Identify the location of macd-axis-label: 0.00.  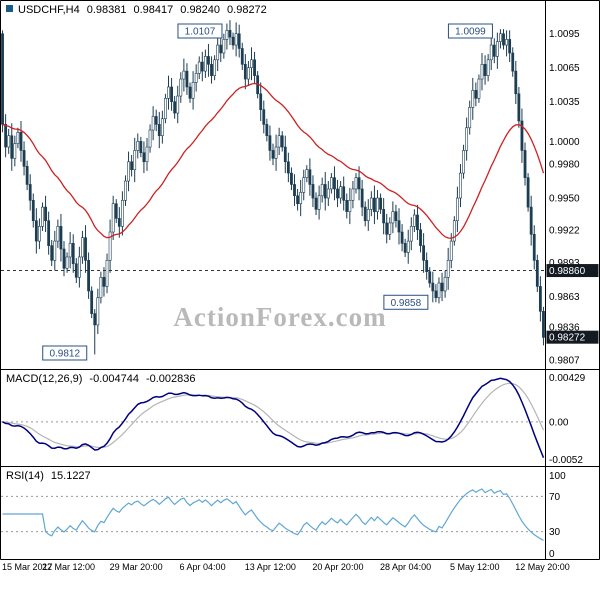
(559, 422).